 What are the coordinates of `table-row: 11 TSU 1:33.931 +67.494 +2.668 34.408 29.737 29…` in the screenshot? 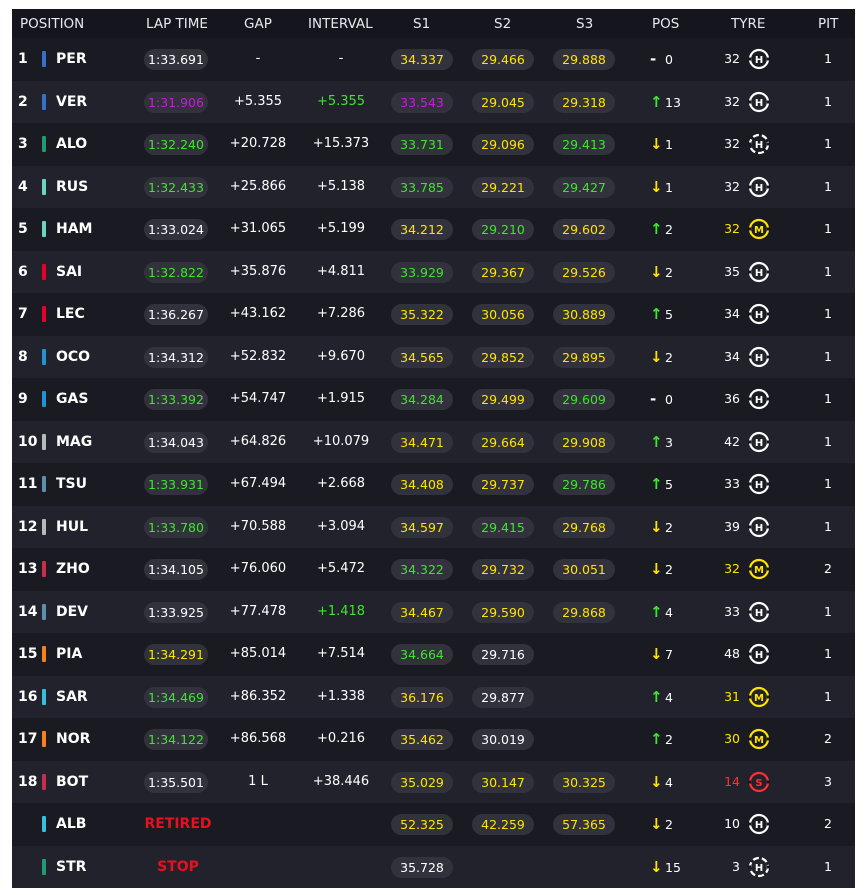 It's located at (433, 484).